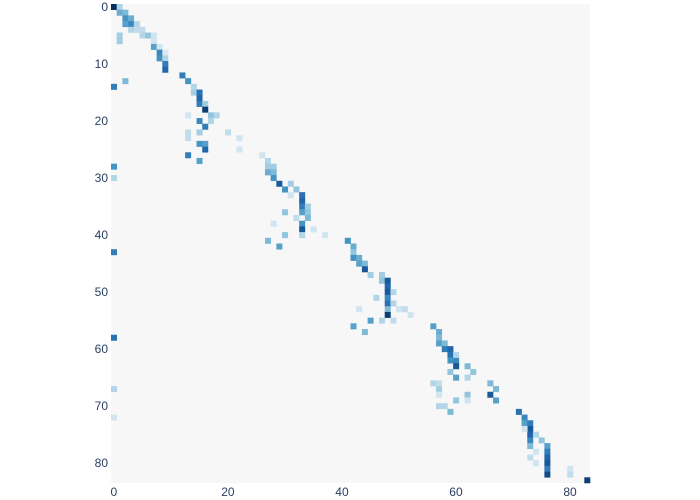 This screenshot has width=700, height=500. What do you see at coordinates (456, 492) in the screenshot?
I see `x-tick-label: 60` at bounding box center [456, 492].